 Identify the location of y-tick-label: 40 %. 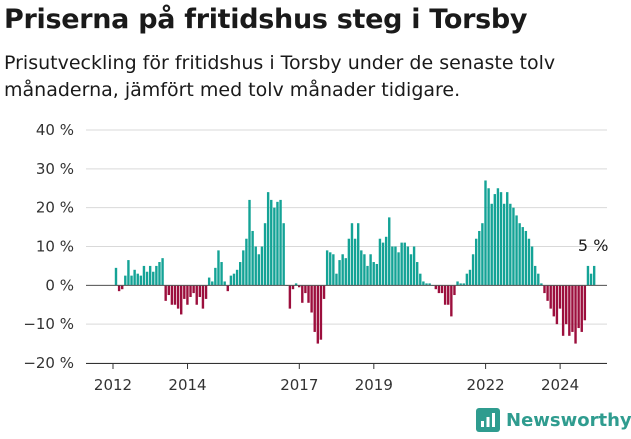
(55, 130).